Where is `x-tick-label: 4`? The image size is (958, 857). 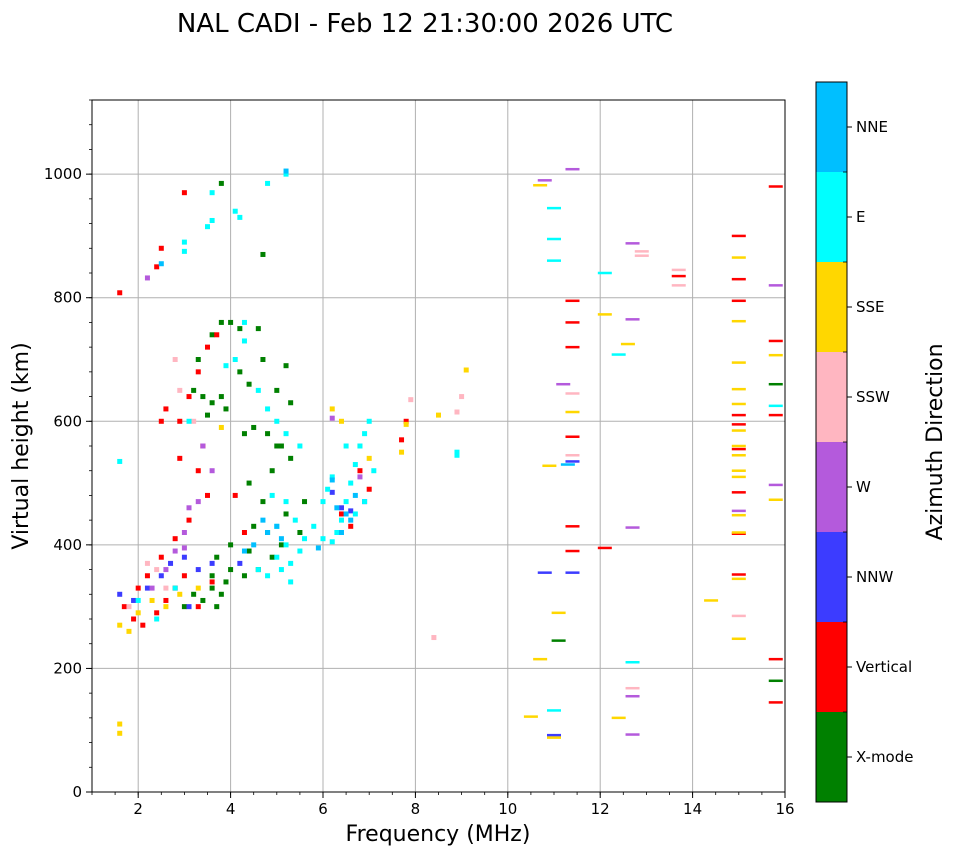 x-tick-label: 4 is located at coordinates (231, 809).